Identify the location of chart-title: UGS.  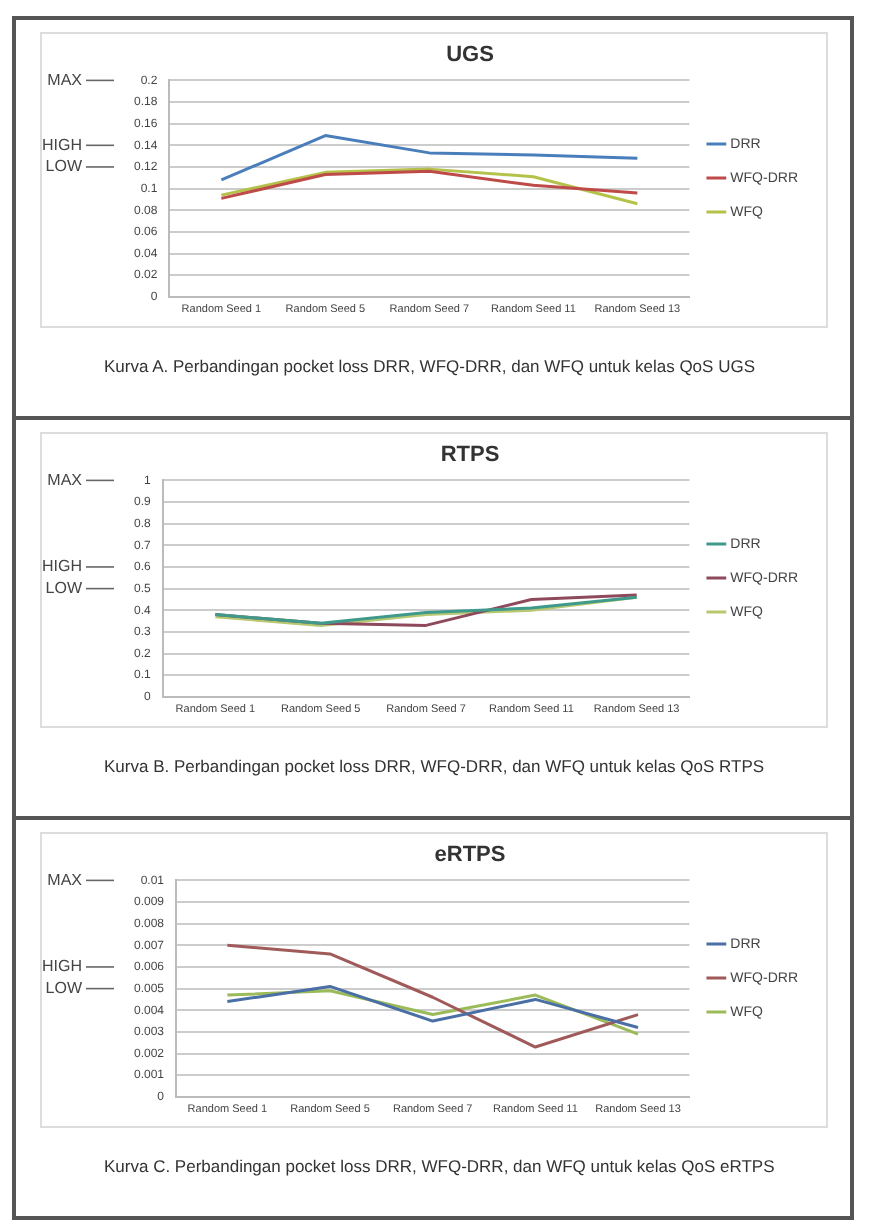
(470, 55).